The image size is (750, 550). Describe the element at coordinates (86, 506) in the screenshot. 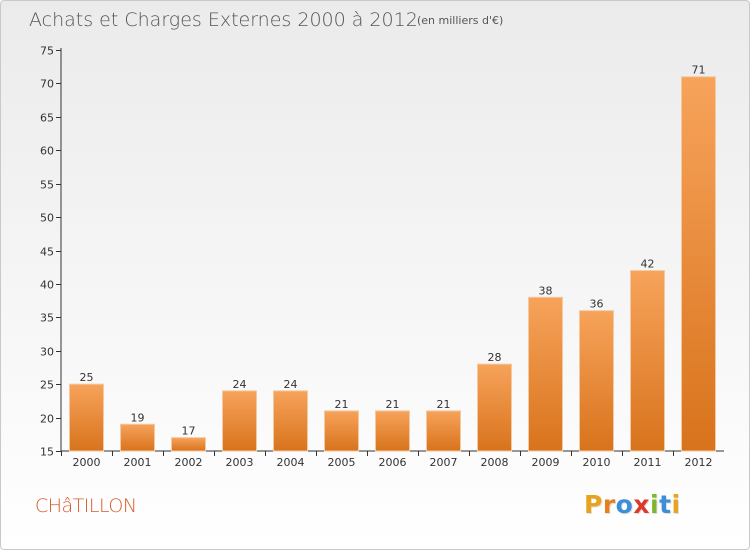

I see `commune-name: CHâTILLON` at that location.